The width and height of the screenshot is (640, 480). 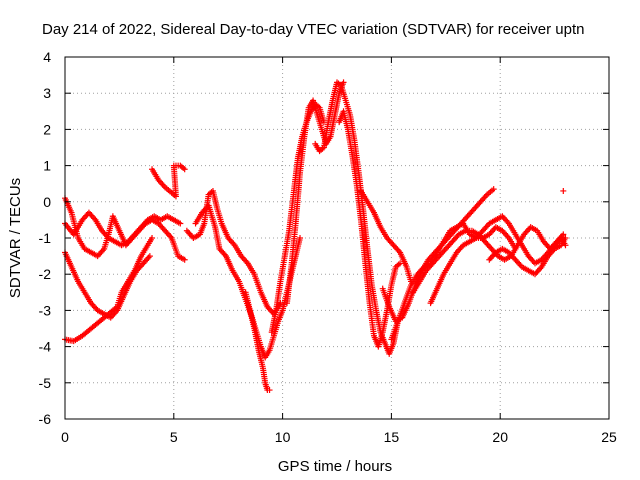 I want to click on x-axis-title: GPS time / hours, so click(x=335, y=466).